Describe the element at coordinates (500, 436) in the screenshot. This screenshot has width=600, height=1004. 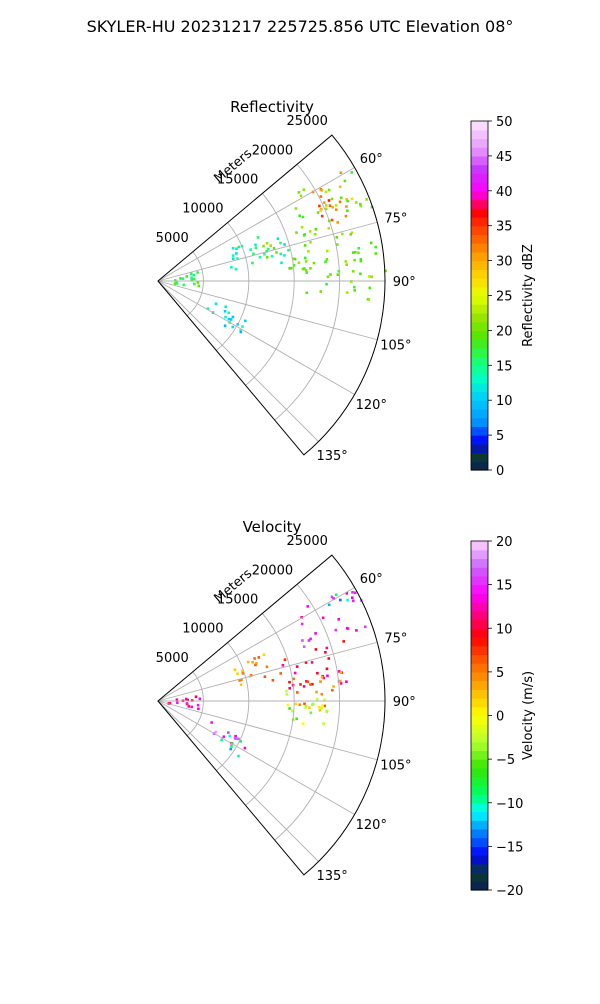
I see `colorbar-tick-label: 5` at that location.